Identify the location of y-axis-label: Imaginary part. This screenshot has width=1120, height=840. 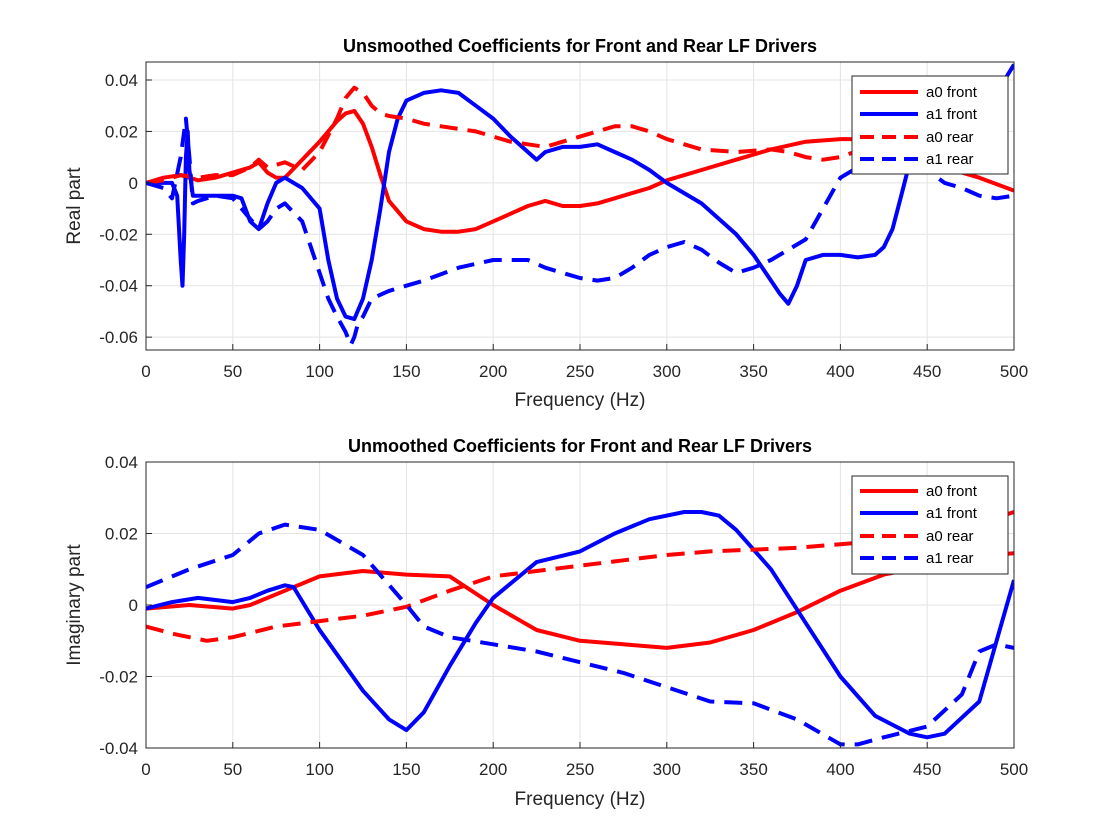
(74, 605).